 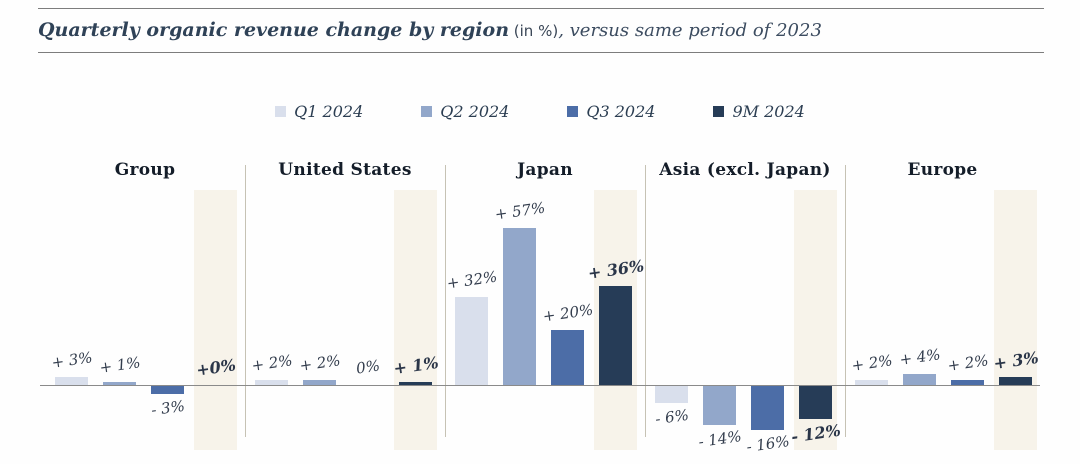 I want to click on legend-item: 9M 2024, so click(x=759, y=111).